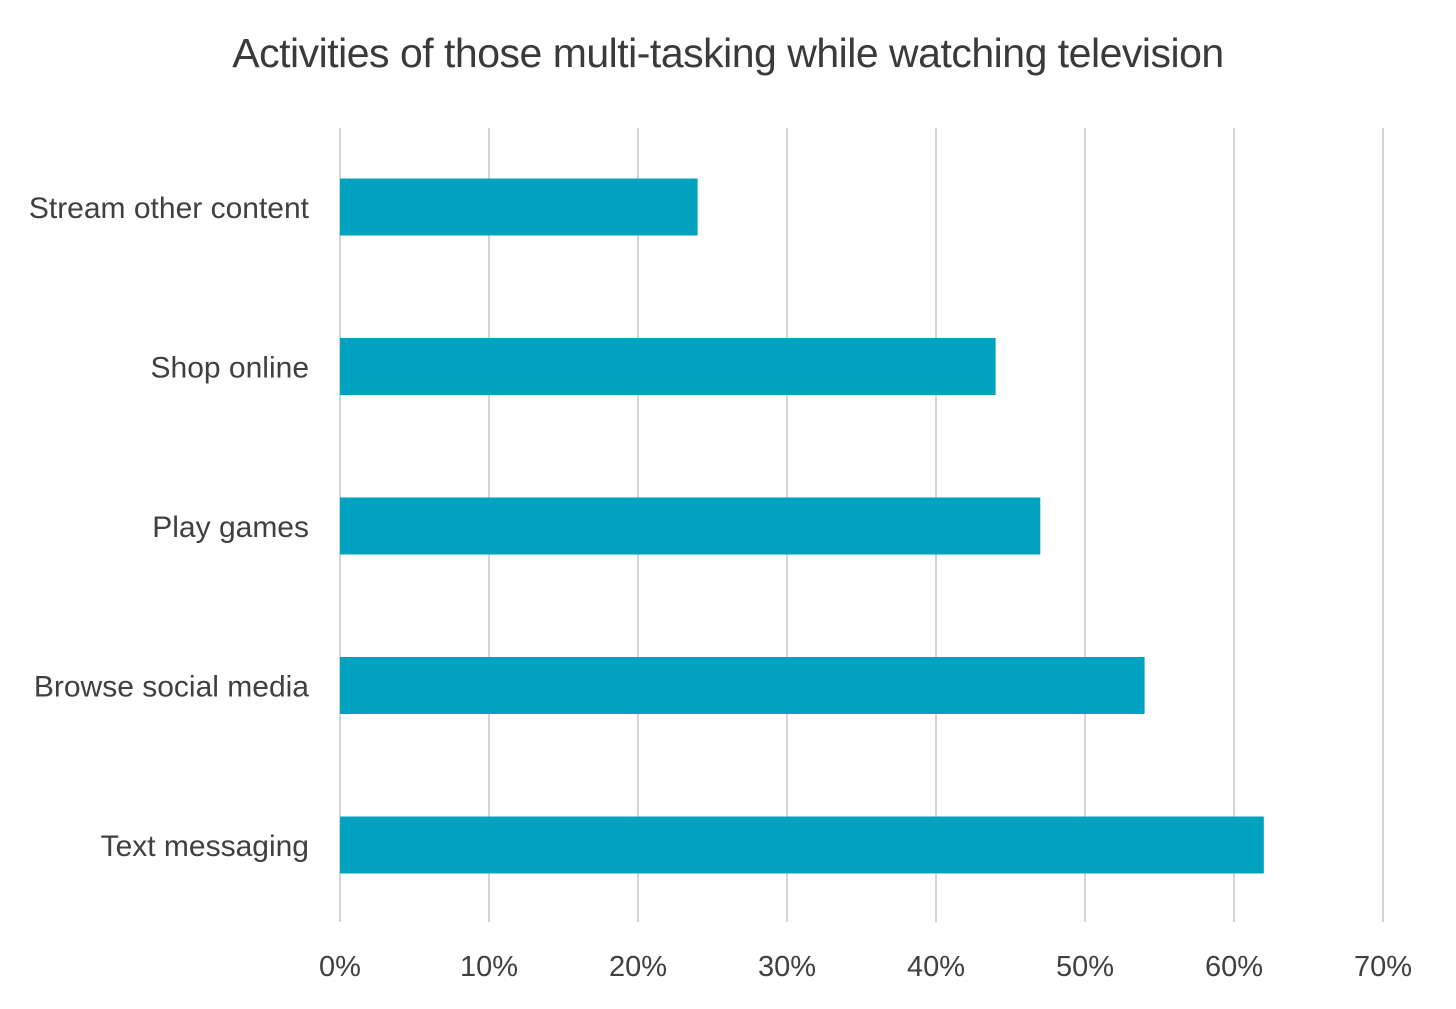  I want to click on x-tick-label: 70%, so click(1383, 967).